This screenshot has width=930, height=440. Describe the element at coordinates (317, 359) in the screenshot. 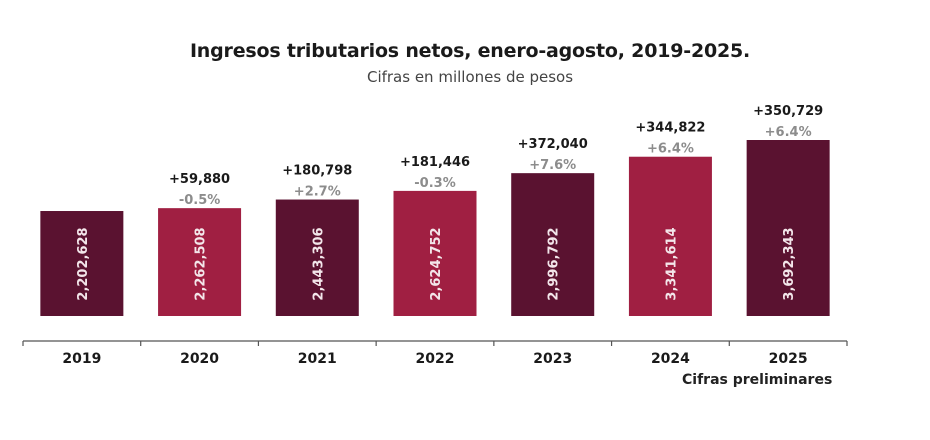

I see `x-tick-label: 2021` at that location.